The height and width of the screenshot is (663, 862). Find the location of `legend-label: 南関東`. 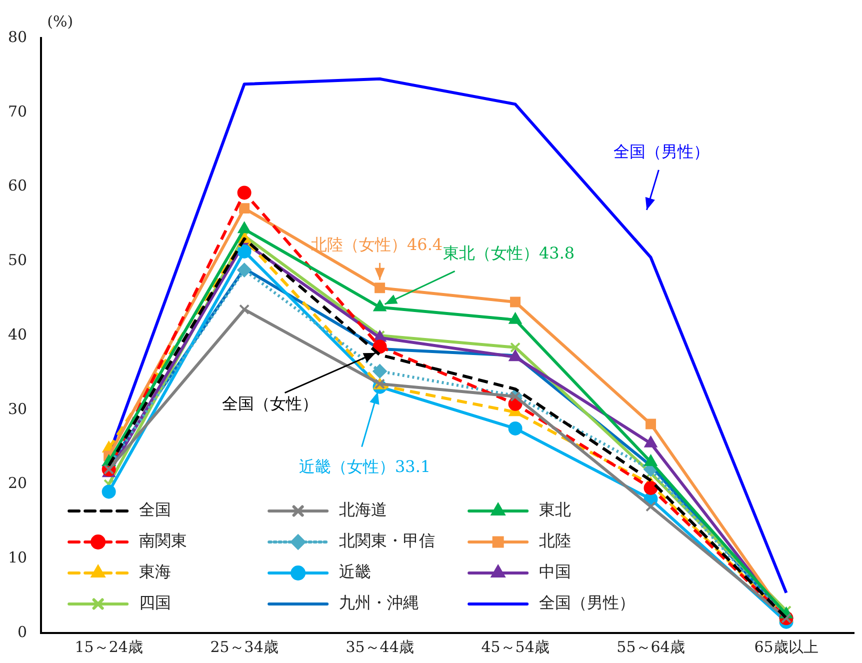

legend-label: 南関東 is located at coordinates (163, 540).